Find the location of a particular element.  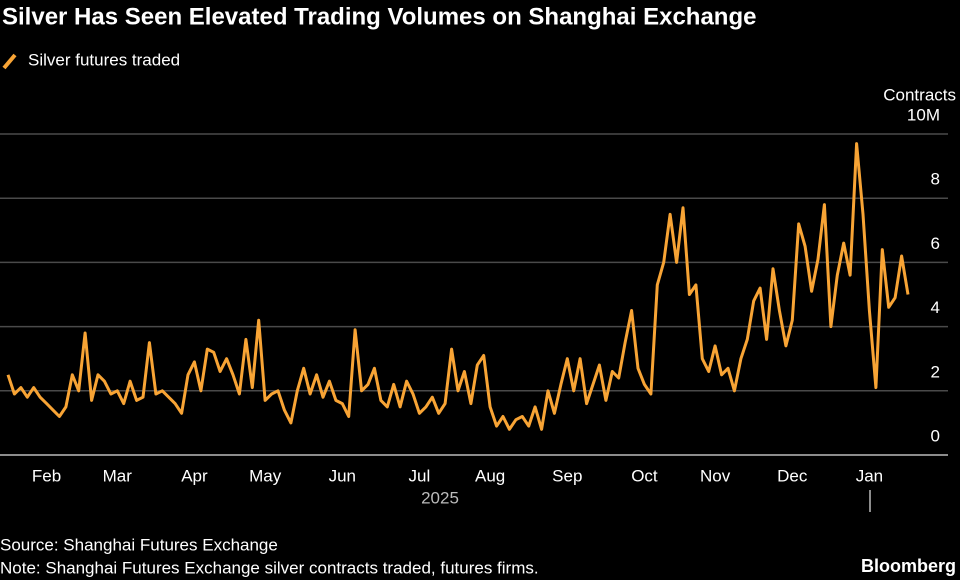

x-tick-label: Jul is located at coordinates (420, 475).